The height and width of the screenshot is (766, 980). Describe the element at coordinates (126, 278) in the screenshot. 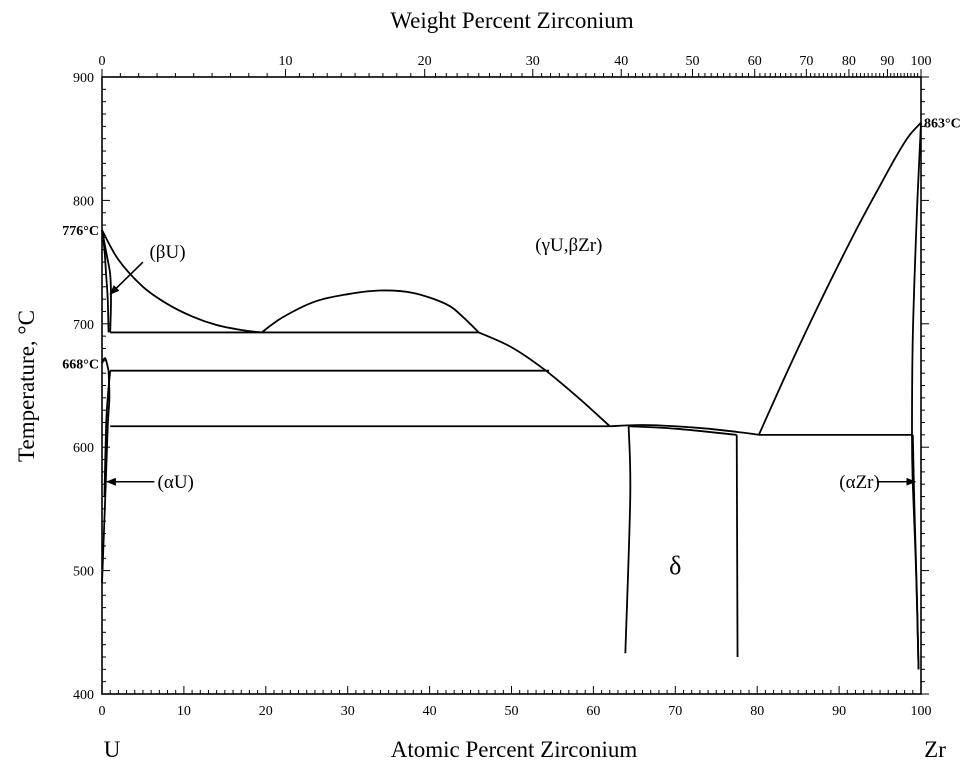

I see `beta-u-arrow` at that location.